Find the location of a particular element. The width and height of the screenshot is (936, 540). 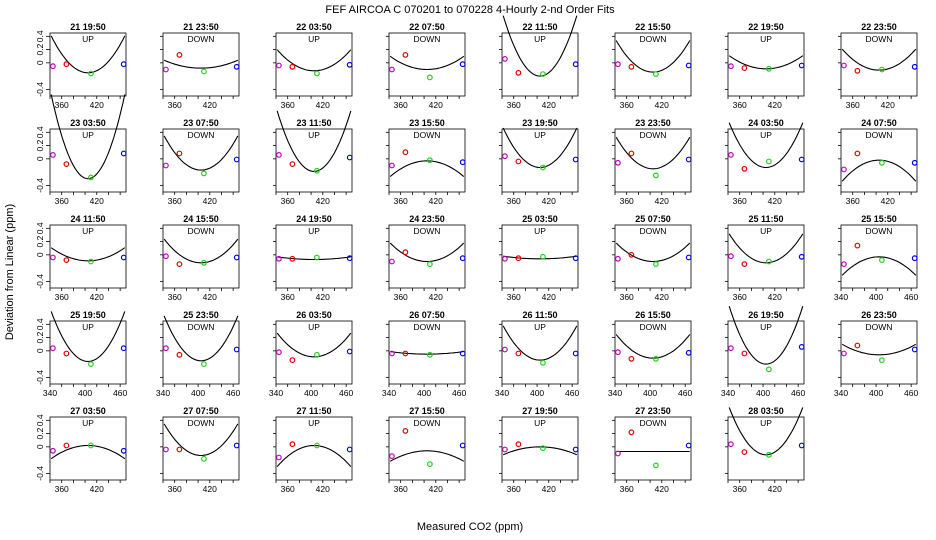

panel-title: 23 19:50 is located at coordinates (540, 123).